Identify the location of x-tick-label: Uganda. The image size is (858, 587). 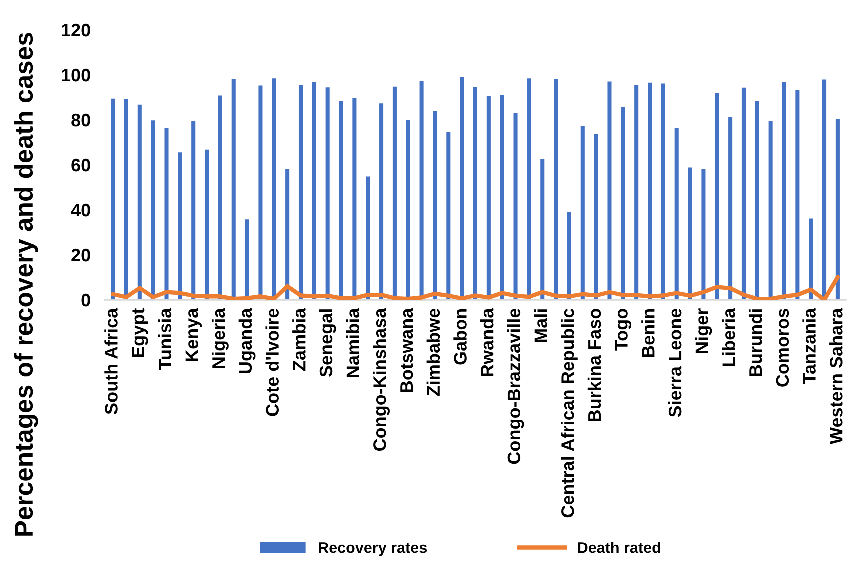
(247, 341).